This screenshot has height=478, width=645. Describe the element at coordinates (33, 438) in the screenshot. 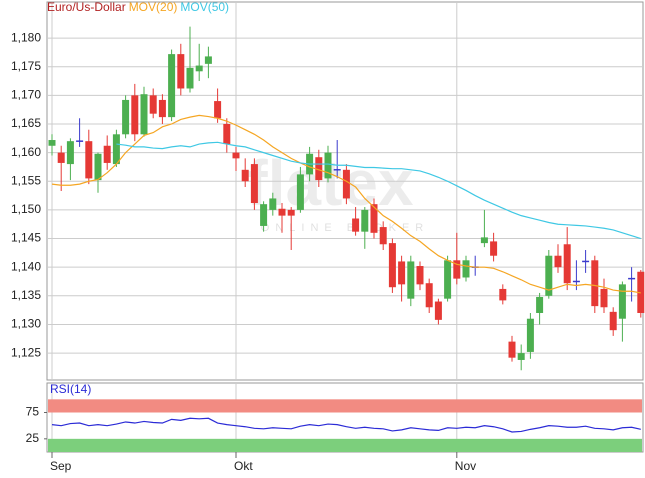

I see `y-tick-label: 25` at that location.